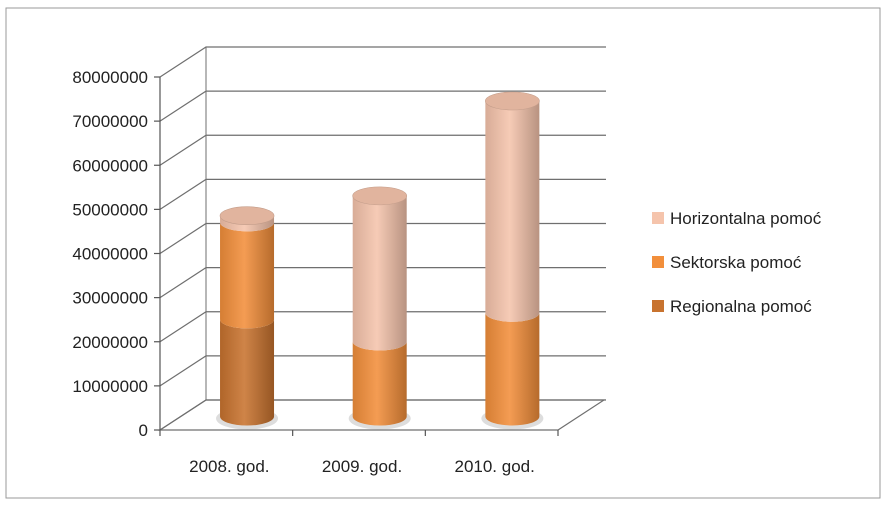  I want to click on y-tick-label: 80000000, so click(110, 77).